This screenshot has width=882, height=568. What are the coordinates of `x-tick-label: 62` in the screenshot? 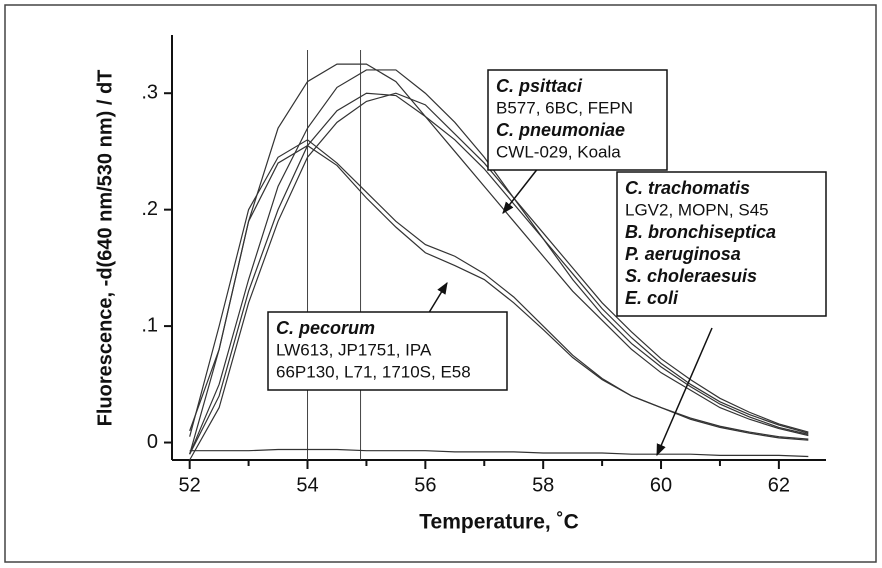 It's located at (779, 485).